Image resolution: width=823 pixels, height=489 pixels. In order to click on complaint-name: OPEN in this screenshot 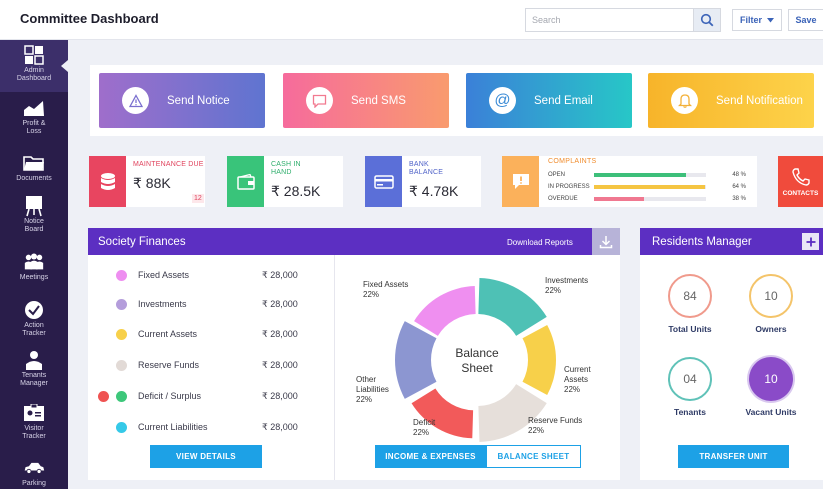, I will do `click(557, 175)`.